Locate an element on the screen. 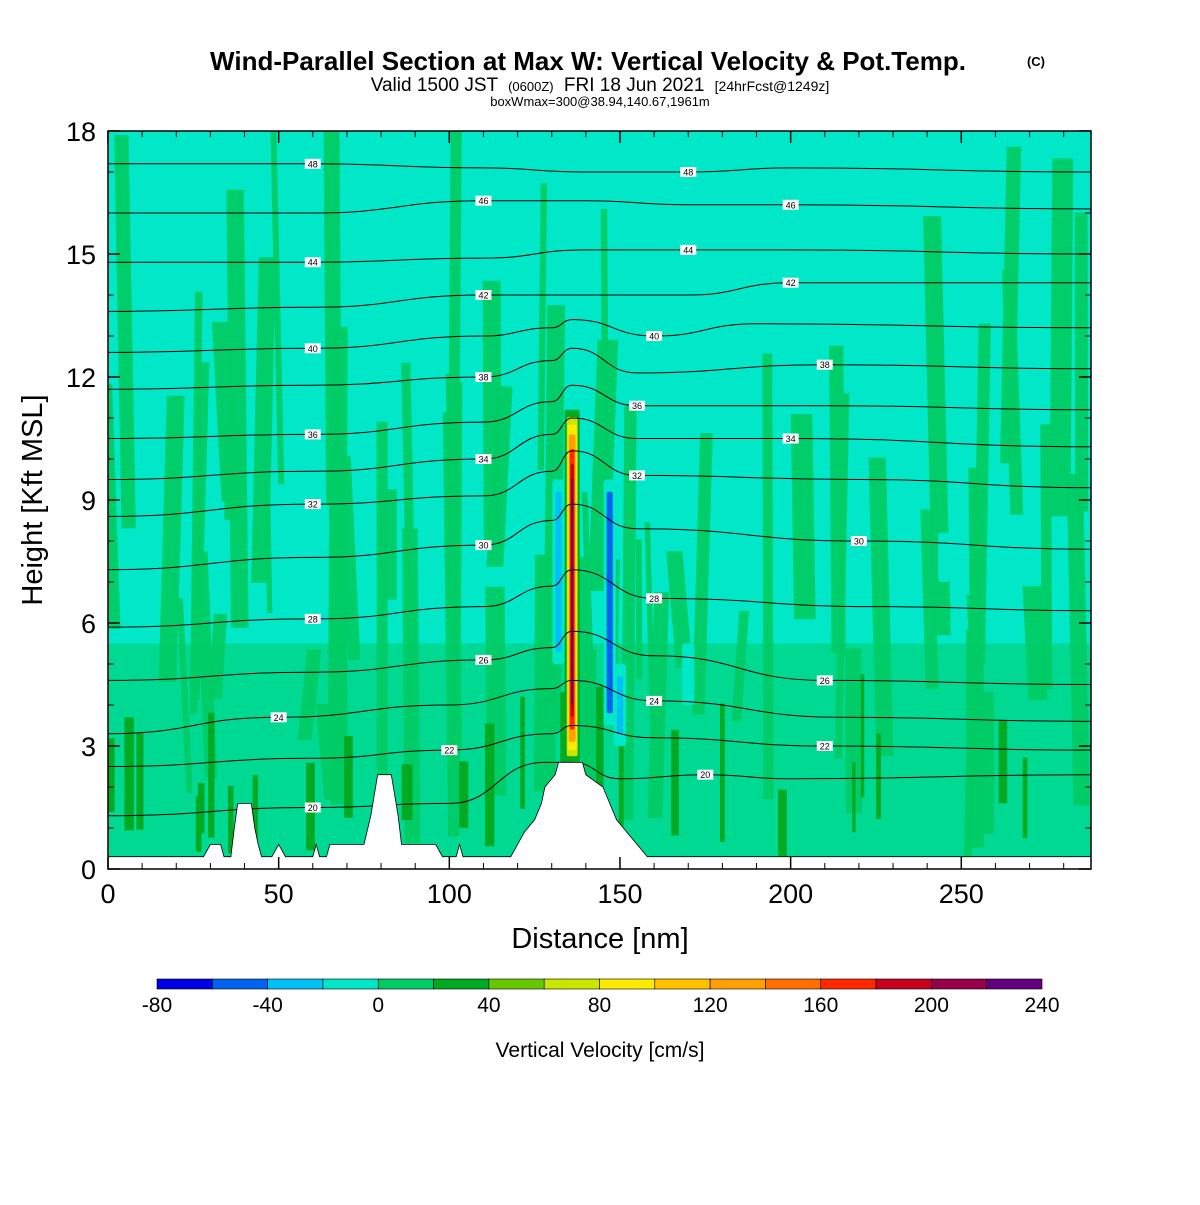 The width and height of the screenshot is (1200, 1205). colorbar: -80 -40 0 40 80 120 160 200 240 is located at coordinates (601, 997).